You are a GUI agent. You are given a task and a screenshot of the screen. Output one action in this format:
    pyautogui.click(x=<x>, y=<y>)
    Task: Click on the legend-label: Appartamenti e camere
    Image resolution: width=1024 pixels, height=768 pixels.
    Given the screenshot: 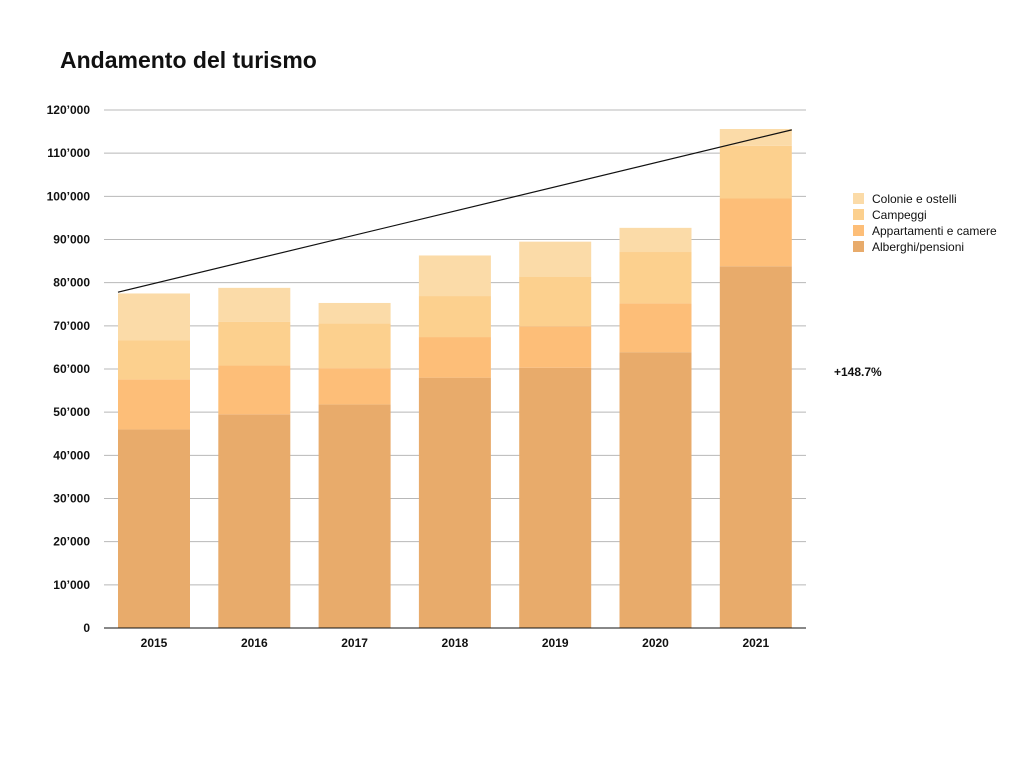 What is the action you would take?
    pyautogui.click(x=934, y=231)
    